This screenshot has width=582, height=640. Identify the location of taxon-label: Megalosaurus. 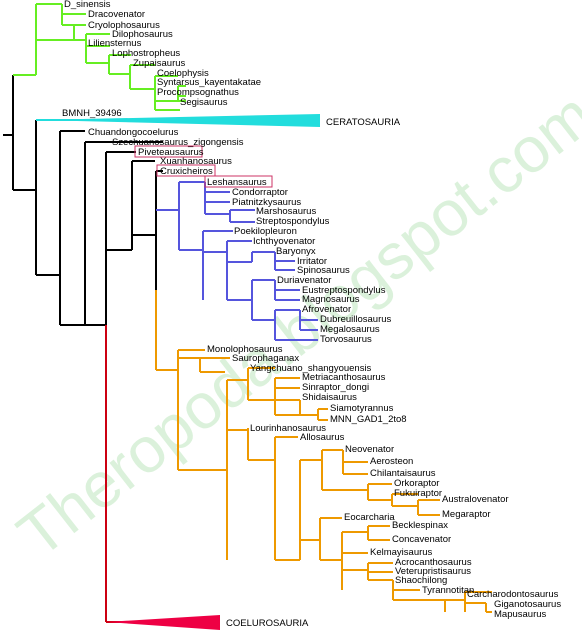
(350, 329).